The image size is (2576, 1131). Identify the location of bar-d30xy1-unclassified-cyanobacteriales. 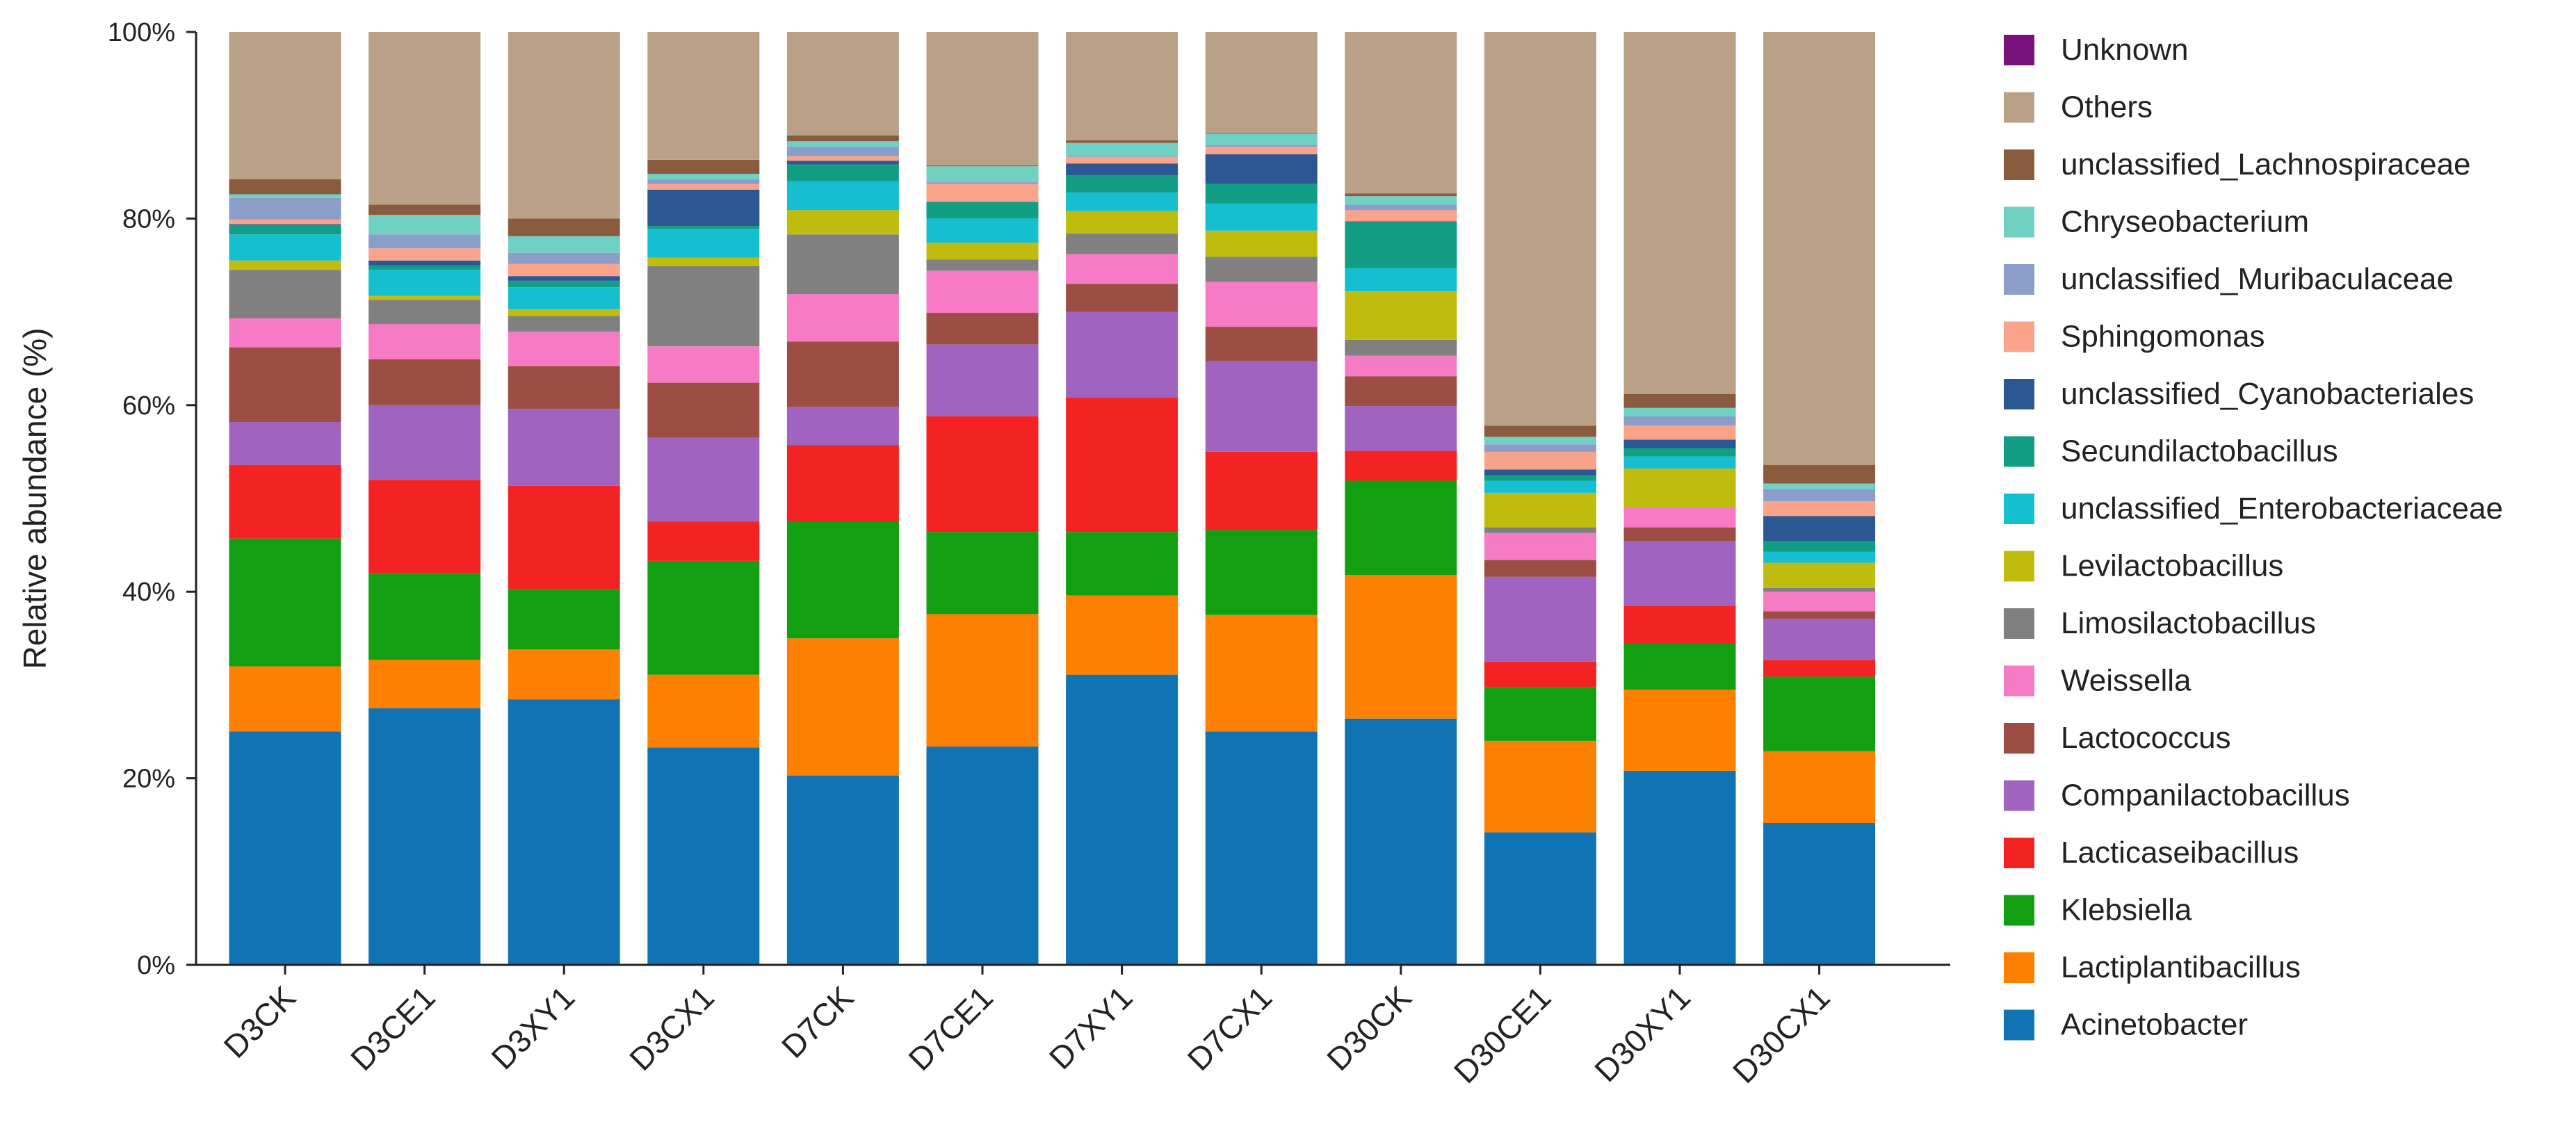
(1679, 443).